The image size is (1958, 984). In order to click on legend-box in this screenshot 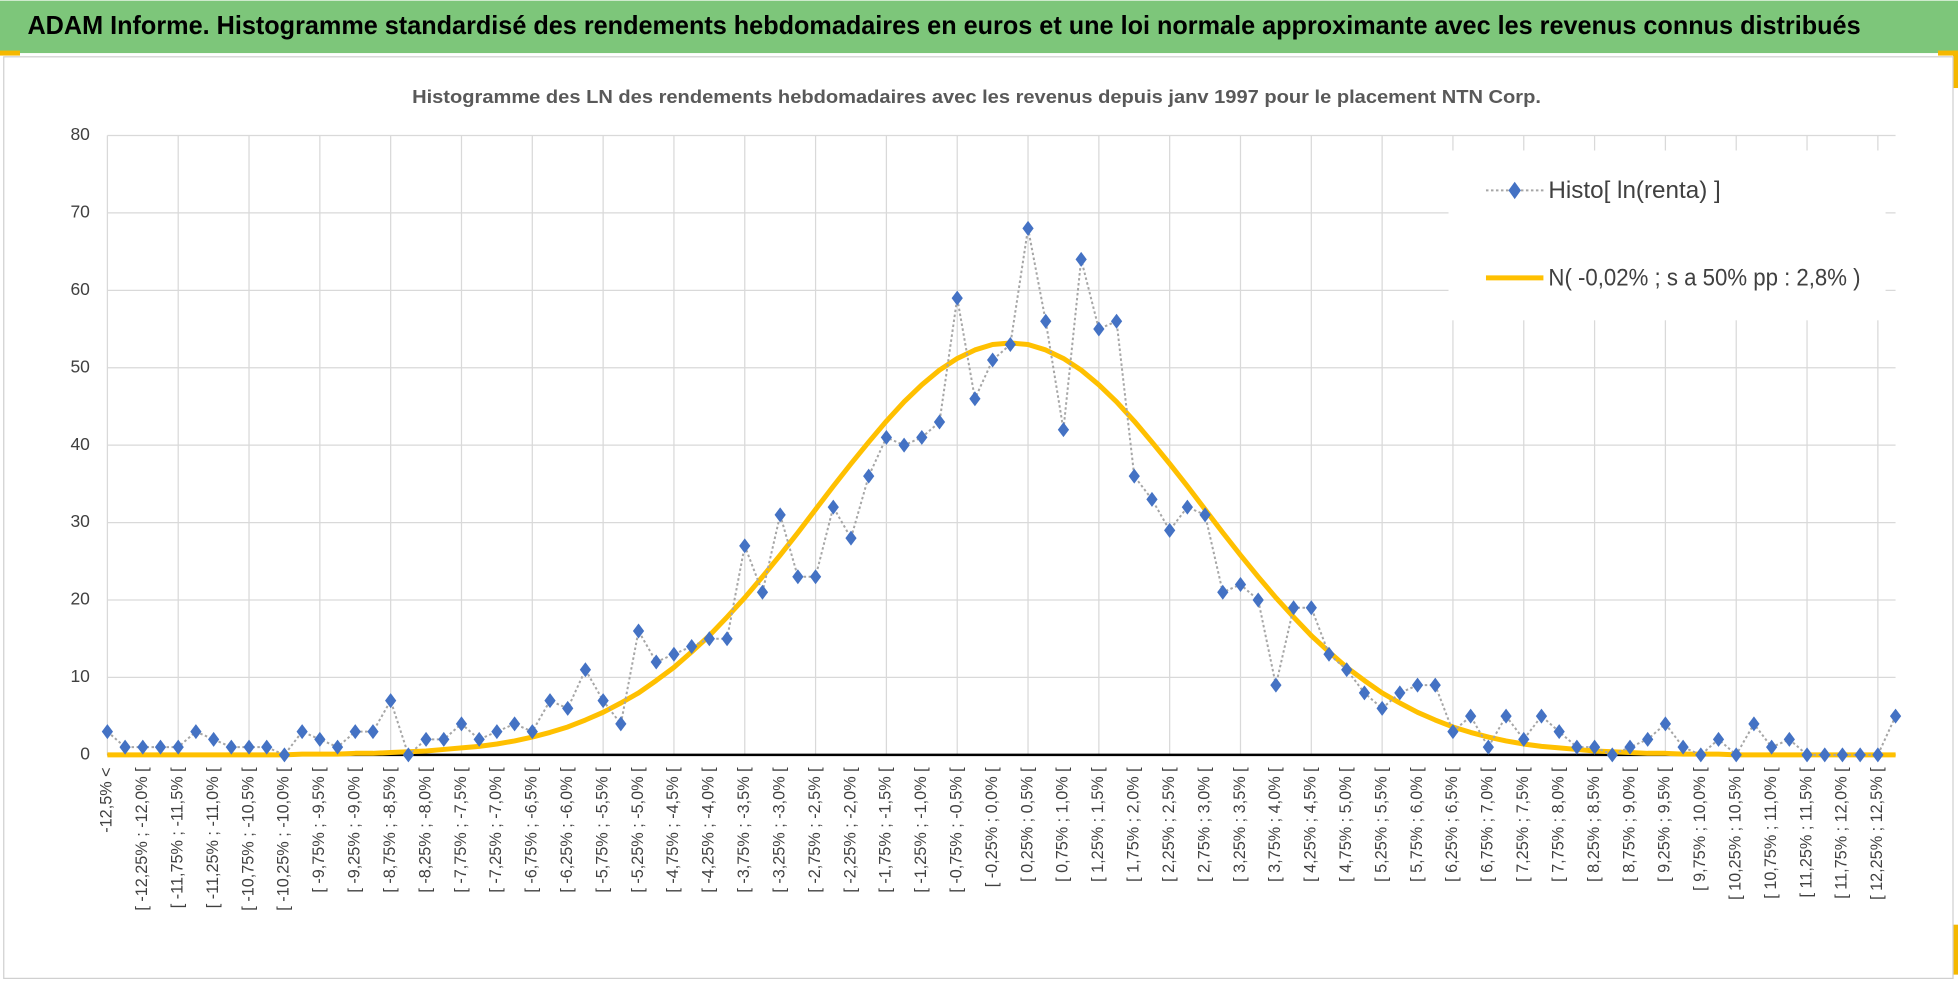, I will do `click(1667, 235)`.